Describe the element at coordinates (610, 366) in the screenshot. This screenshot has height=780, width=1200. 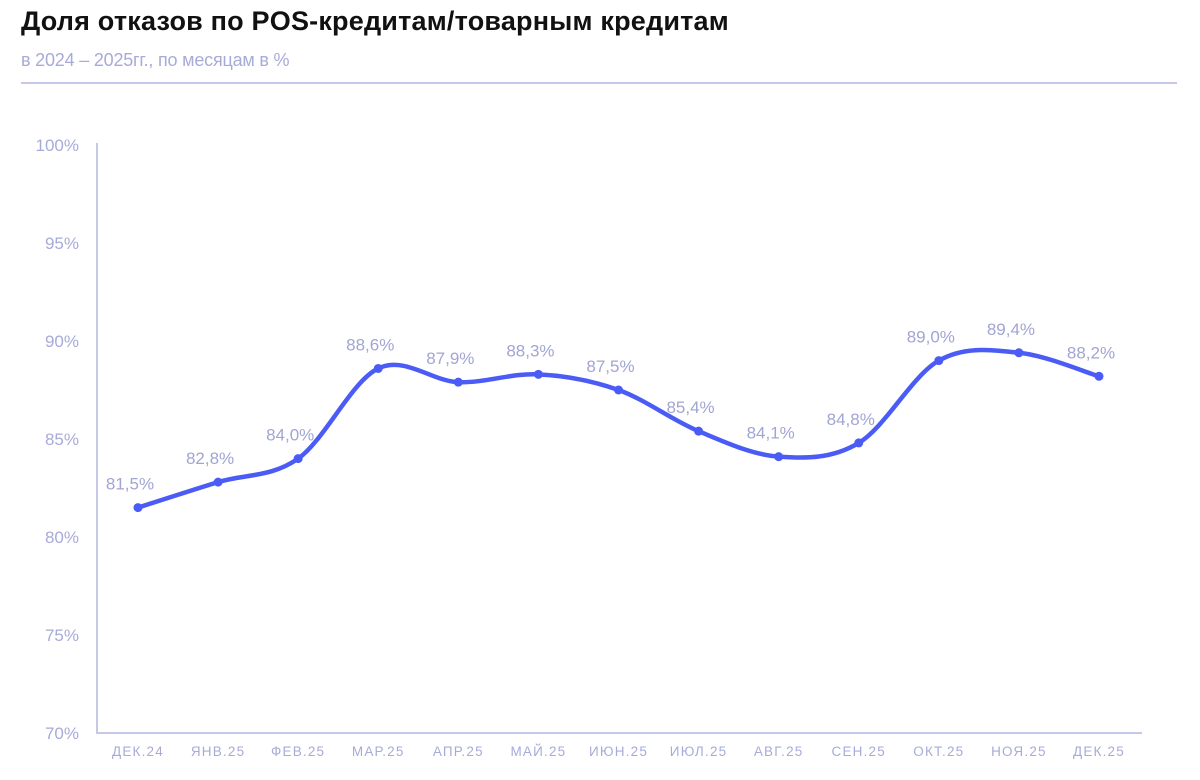
I see `data-label: 87,5%` at that location.